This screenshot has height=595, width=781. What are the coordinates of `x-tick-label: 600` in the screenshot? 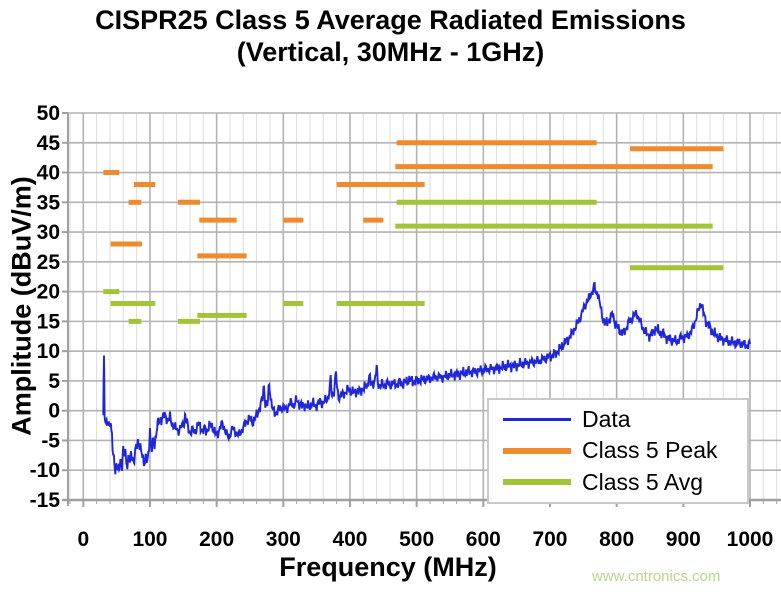 It's located at (483, 539).